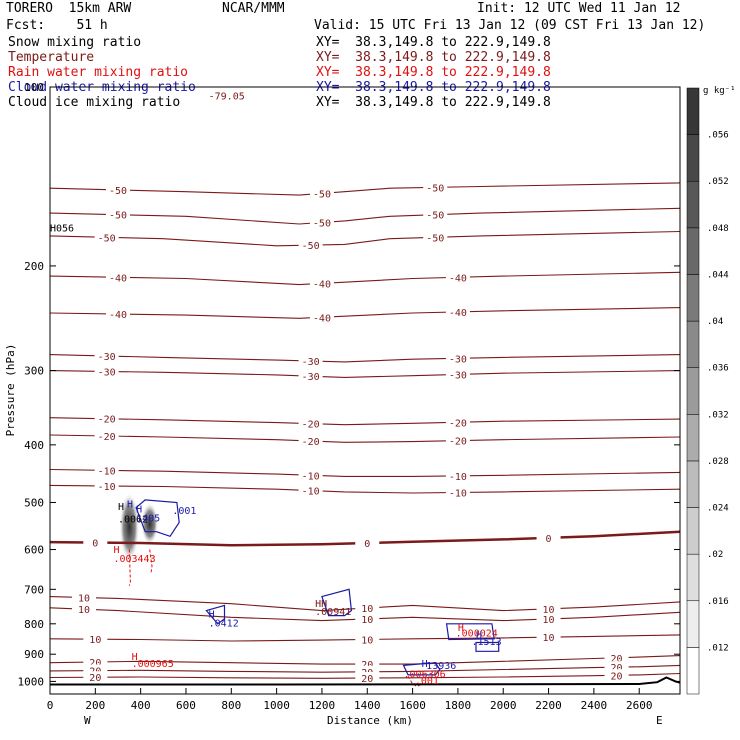 Image resolution: width=740 pixels, height=740 pixels. I want to click on y-tick-label: 700, so click(34, 589).